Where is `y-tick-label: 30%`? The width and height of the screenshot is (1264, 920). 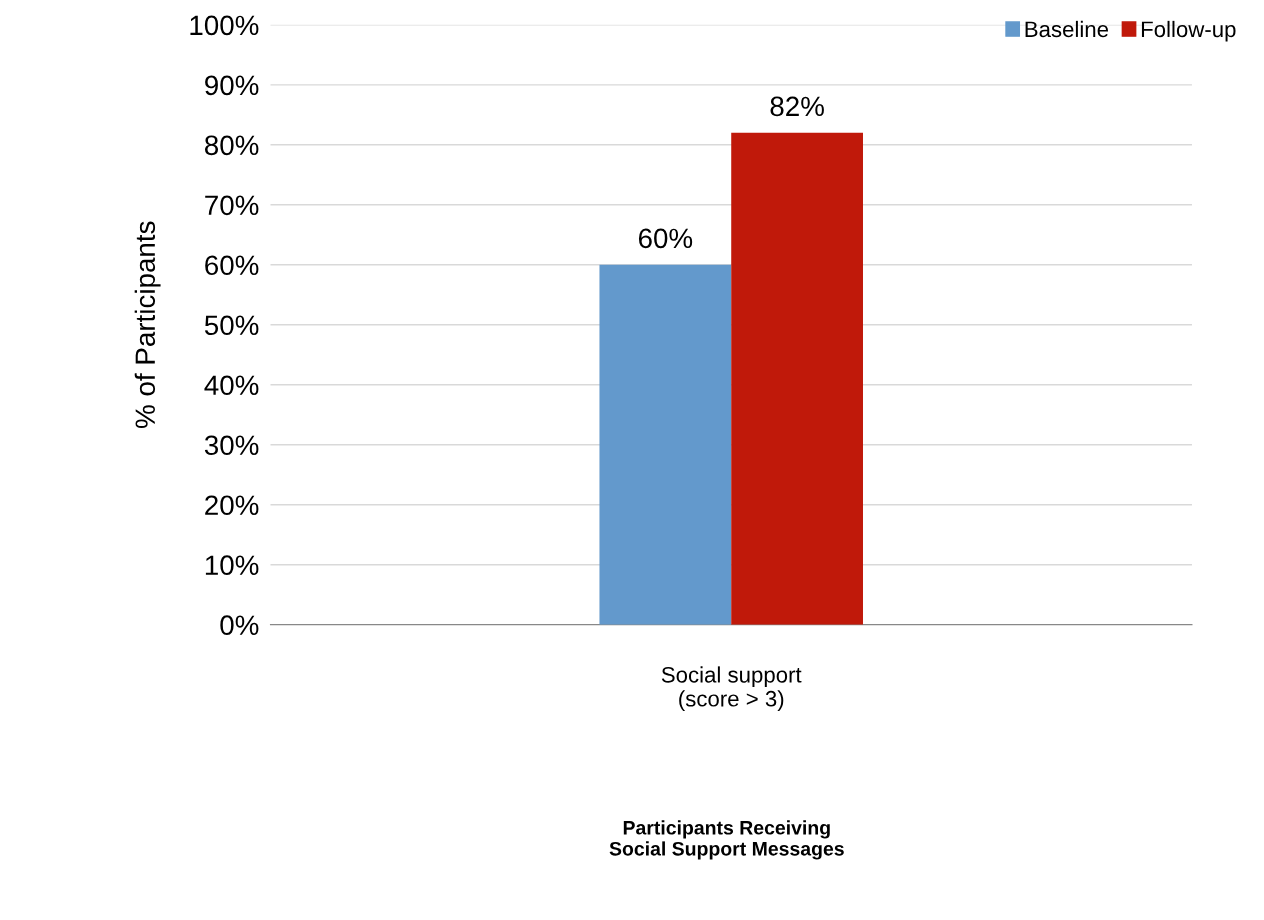
y-tick-label: 30% is located at coordinates (231, 445).